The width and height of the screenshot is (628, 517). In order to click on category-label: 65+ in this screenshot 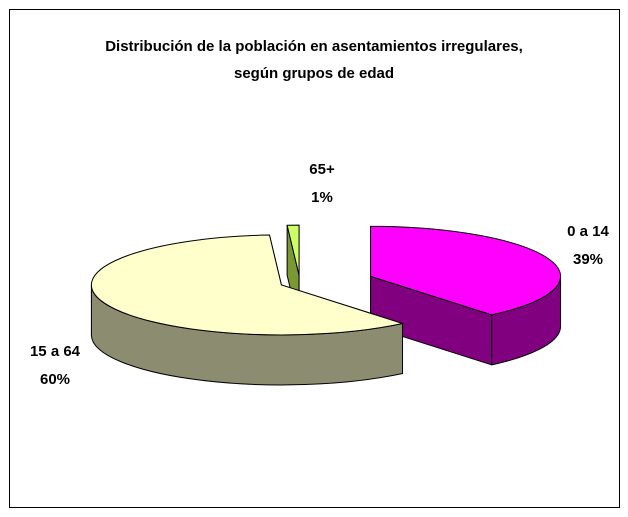, I will do `click(322, 169)`.